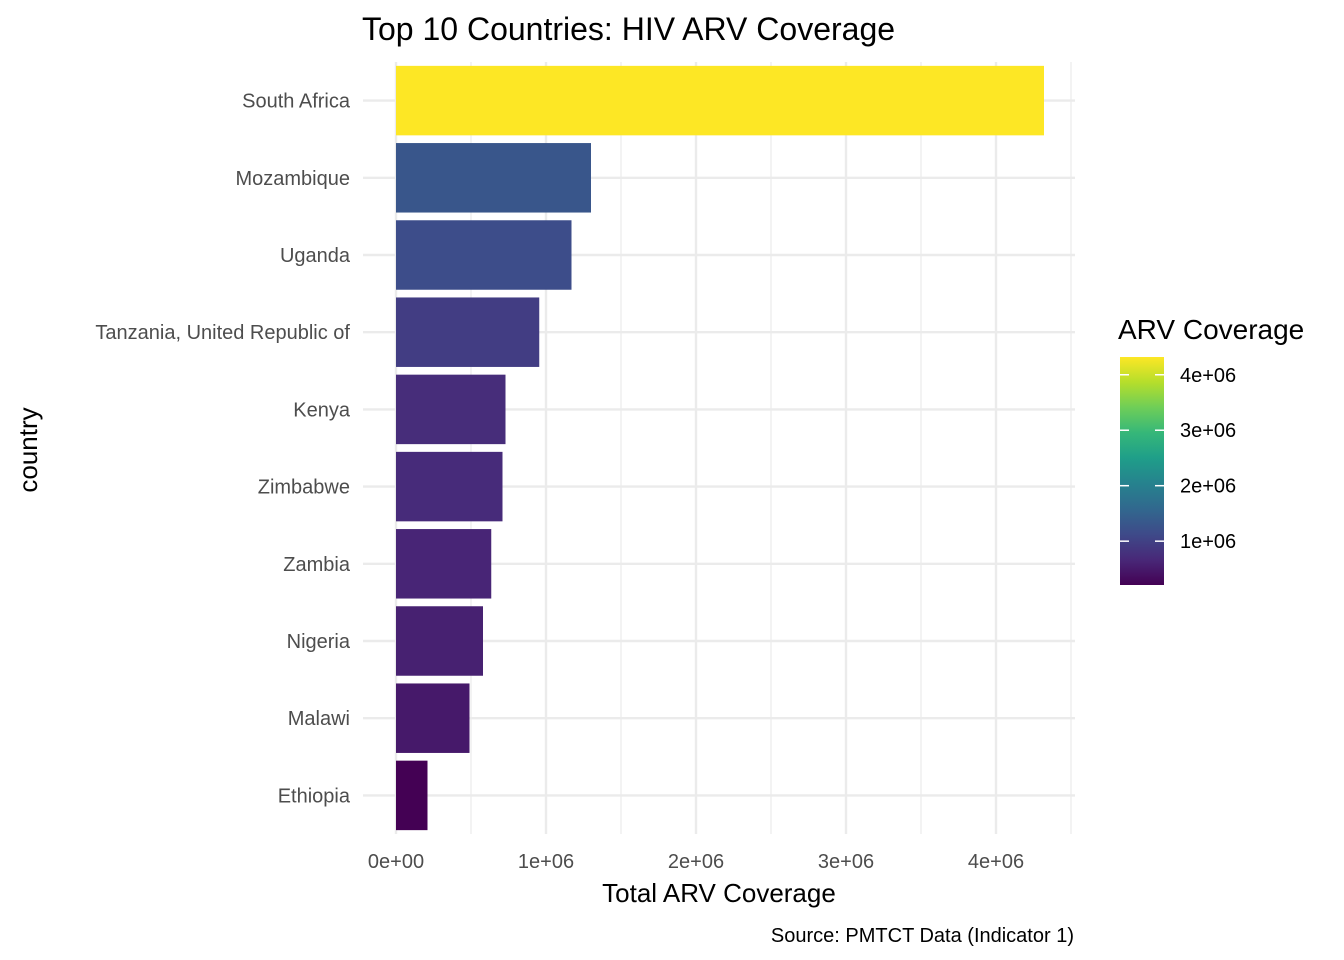  Describe the element at coordinates (296, 102) in the screenshot. I see `y-tick-label: South Africa` at that location.